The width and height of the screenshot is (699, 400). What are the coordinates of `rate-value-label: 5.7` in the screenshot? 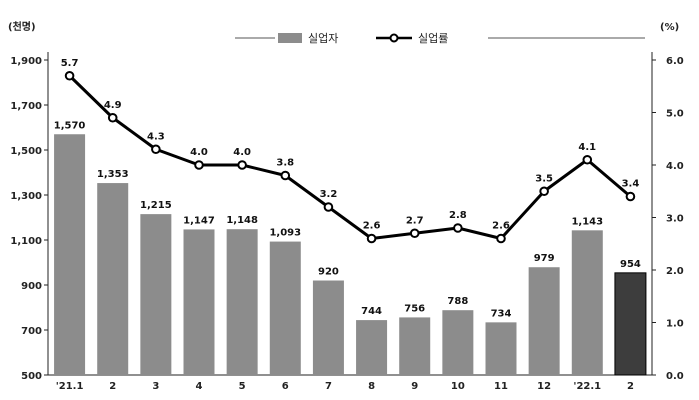 It's located at (70, 63).